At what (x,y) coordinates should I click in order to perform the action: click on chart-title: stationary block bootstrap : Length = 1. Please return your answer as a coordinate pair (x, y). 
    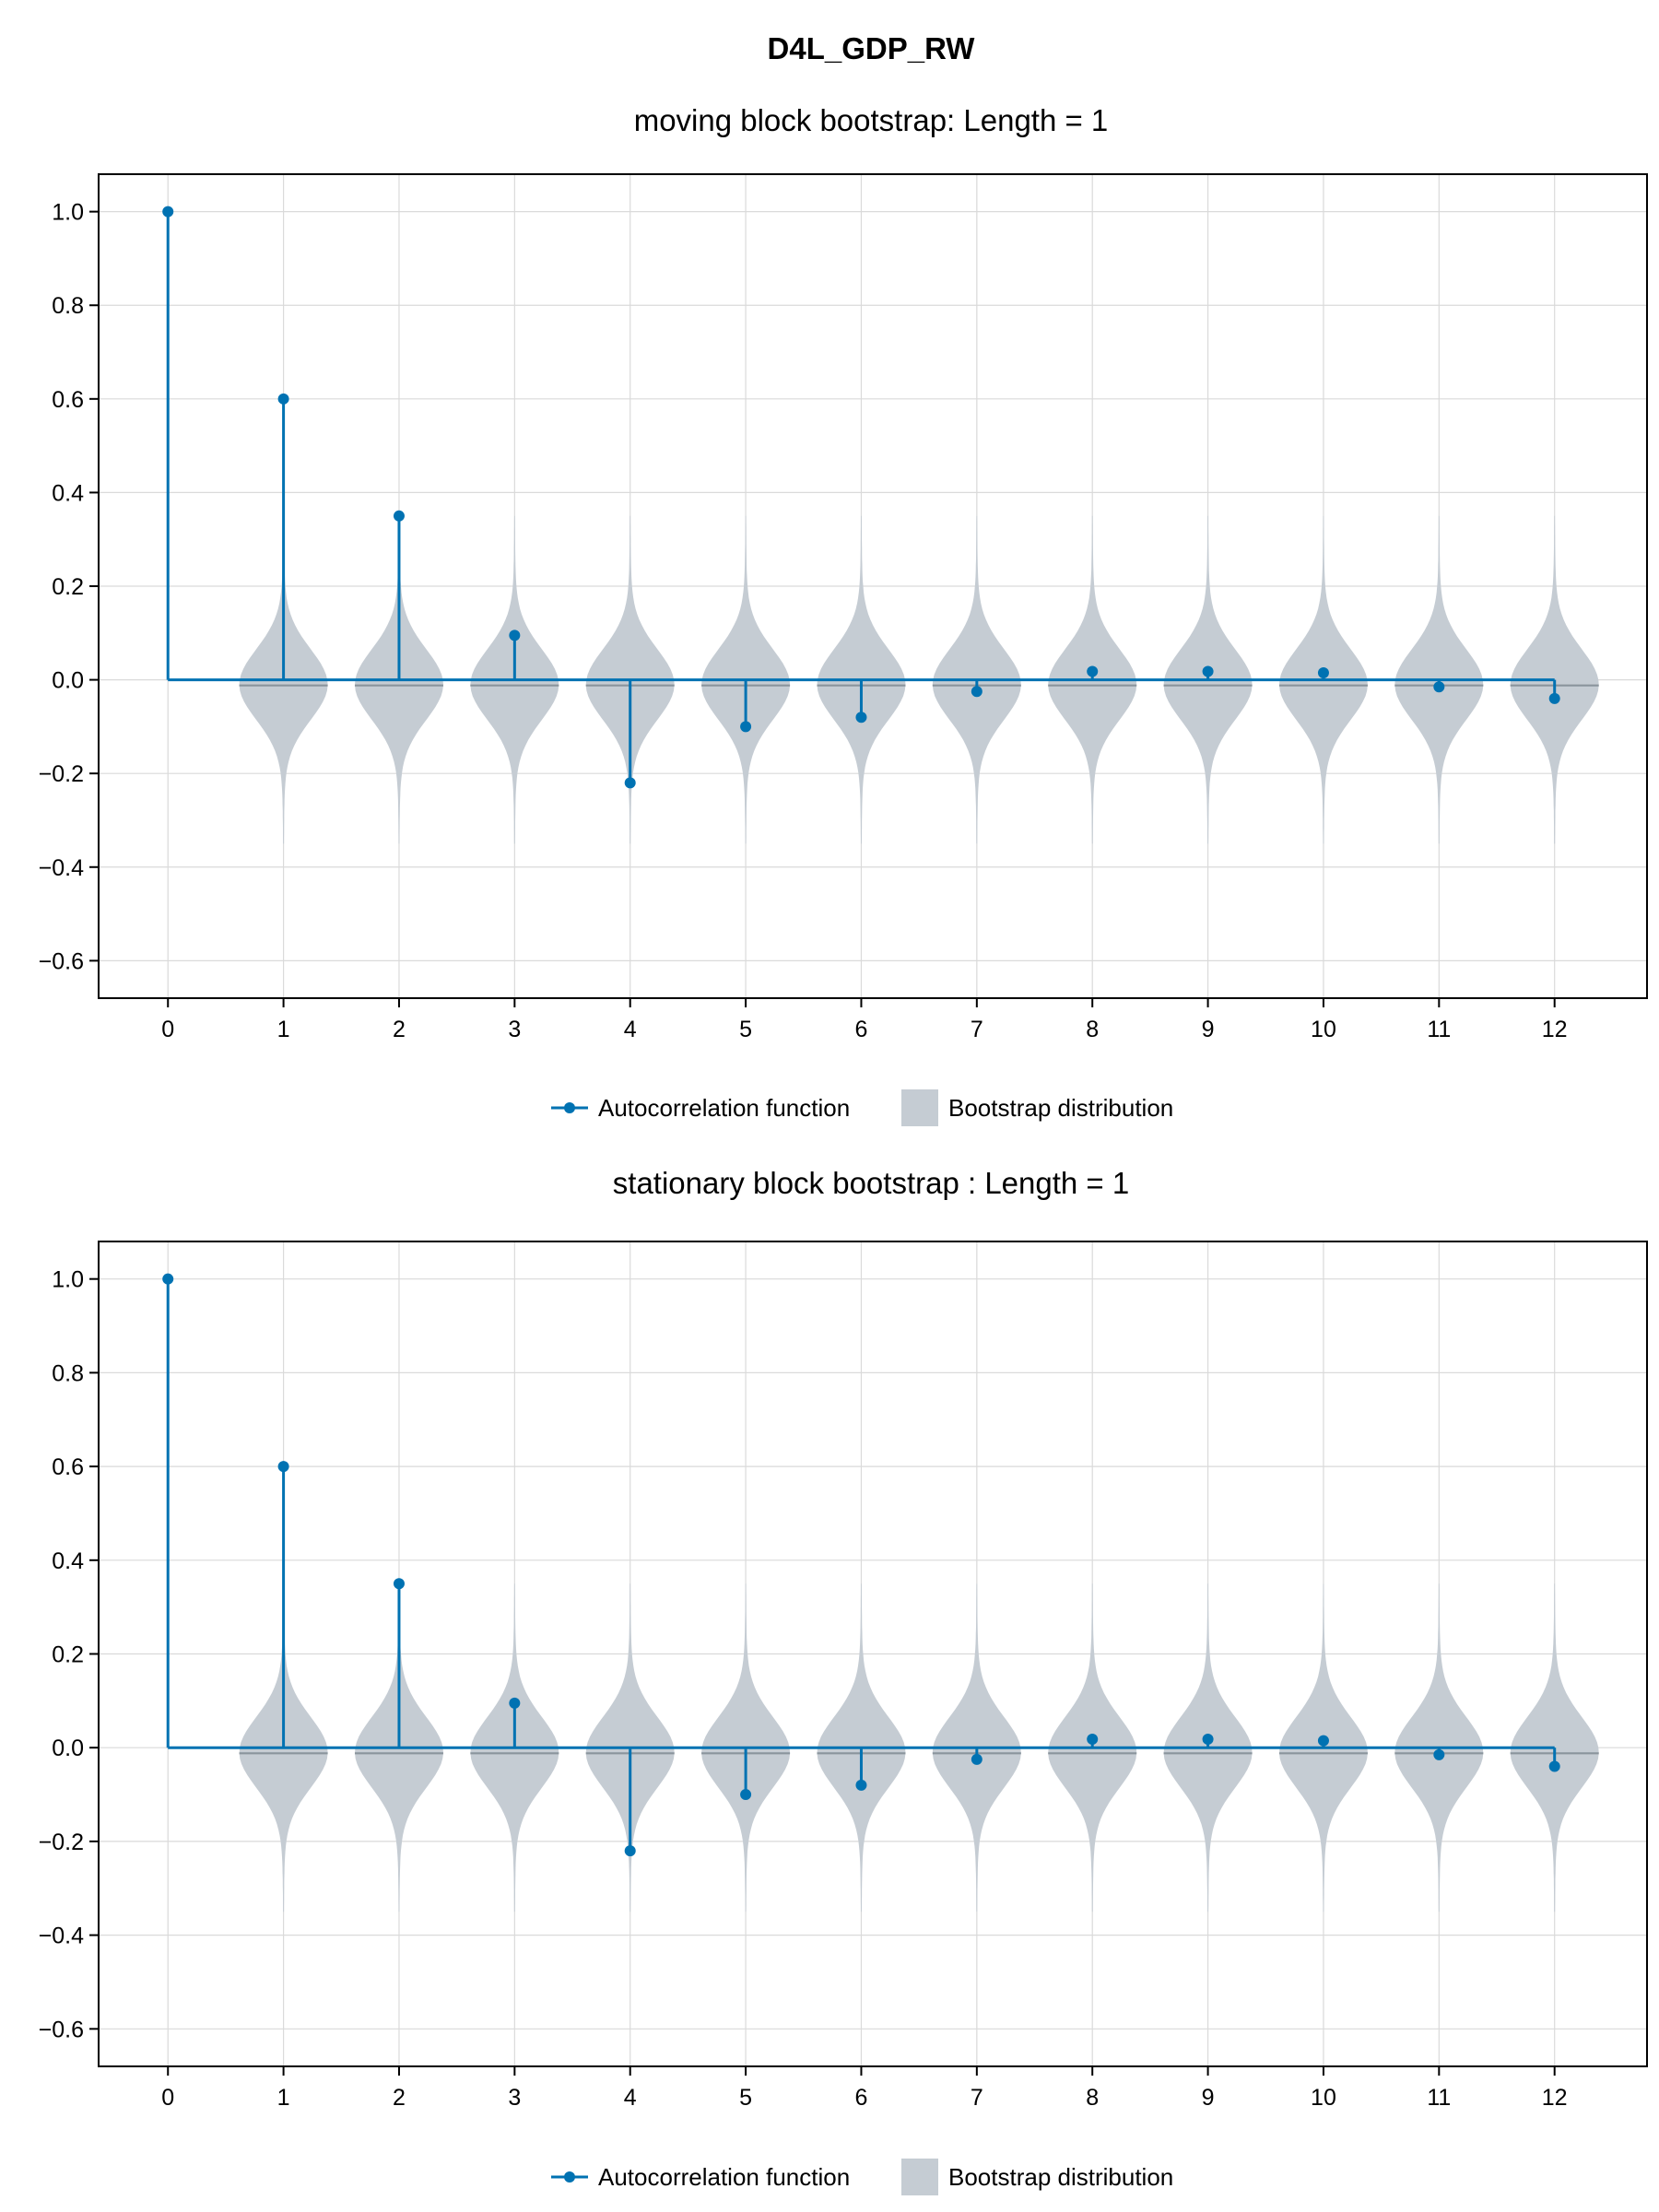
    Looking at the image, I should click on (871, 1183).